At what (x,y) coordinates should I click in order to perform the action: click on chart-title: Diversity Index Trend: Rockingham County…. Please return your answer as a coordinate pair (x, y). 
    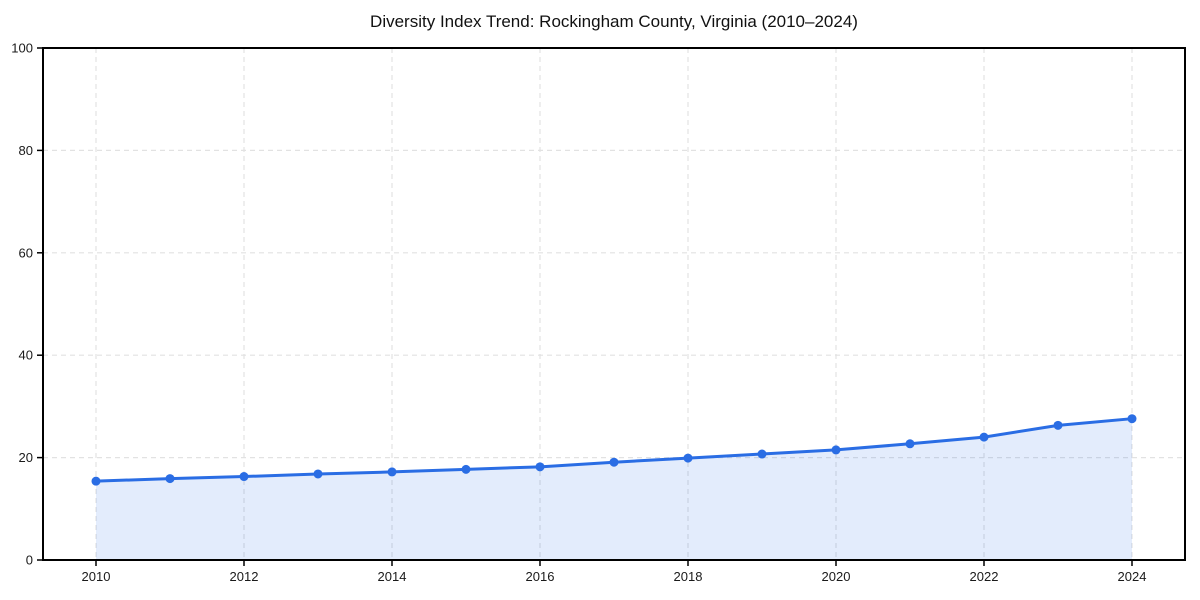
    Looking at the image, I should click on (614, 21).